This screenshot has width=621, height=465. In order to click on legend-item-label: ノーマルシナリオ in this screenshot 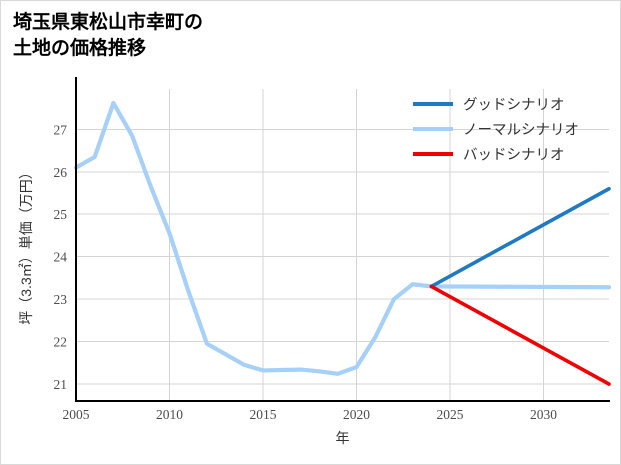, I will do `click(521, 131)`.